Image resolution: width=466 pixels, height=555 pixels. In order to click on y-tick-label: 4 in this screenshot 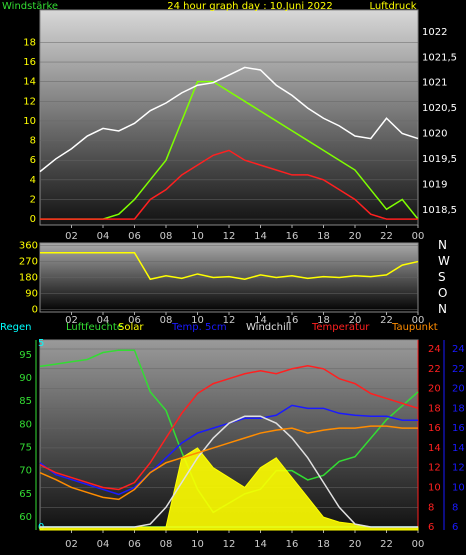, I will do `click(33, 180)`.